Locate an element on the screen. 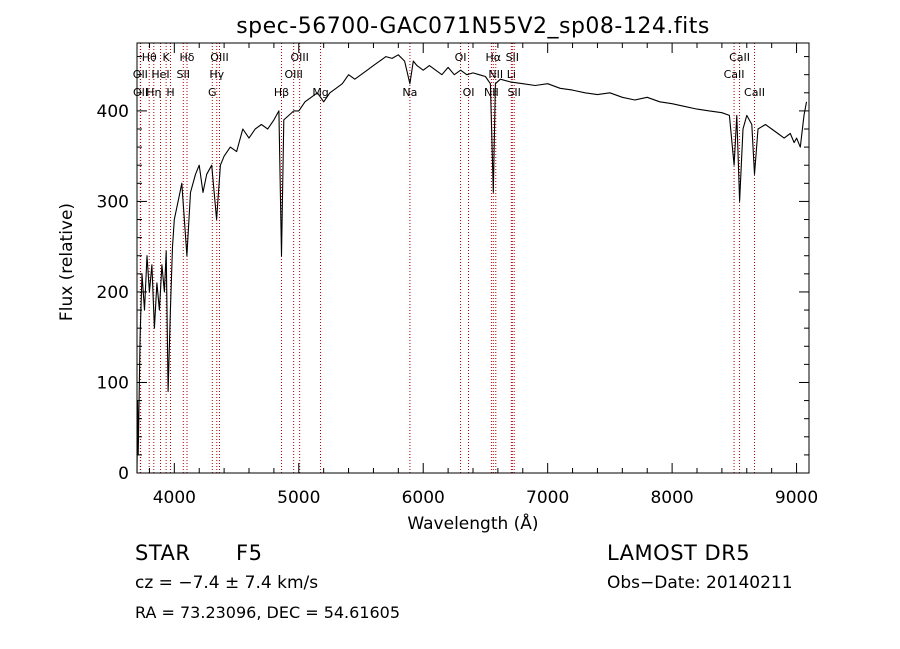 This screenshot has width=900, height=649. x-tick-label-4: 8000 is located at coordinates (671, 498).